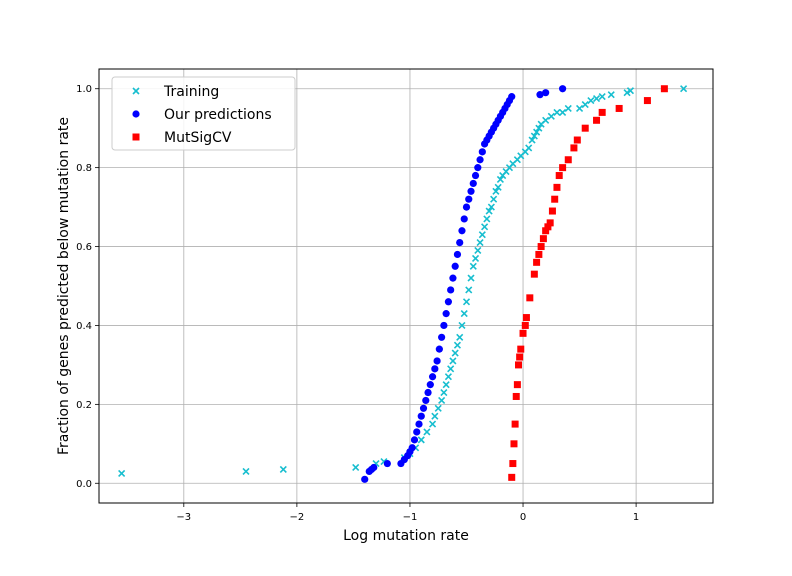  What do you see at coordinates (84, 405) in the screenshot?
I see `y-tick-label: 0.2` at bounding box center [84, 405].